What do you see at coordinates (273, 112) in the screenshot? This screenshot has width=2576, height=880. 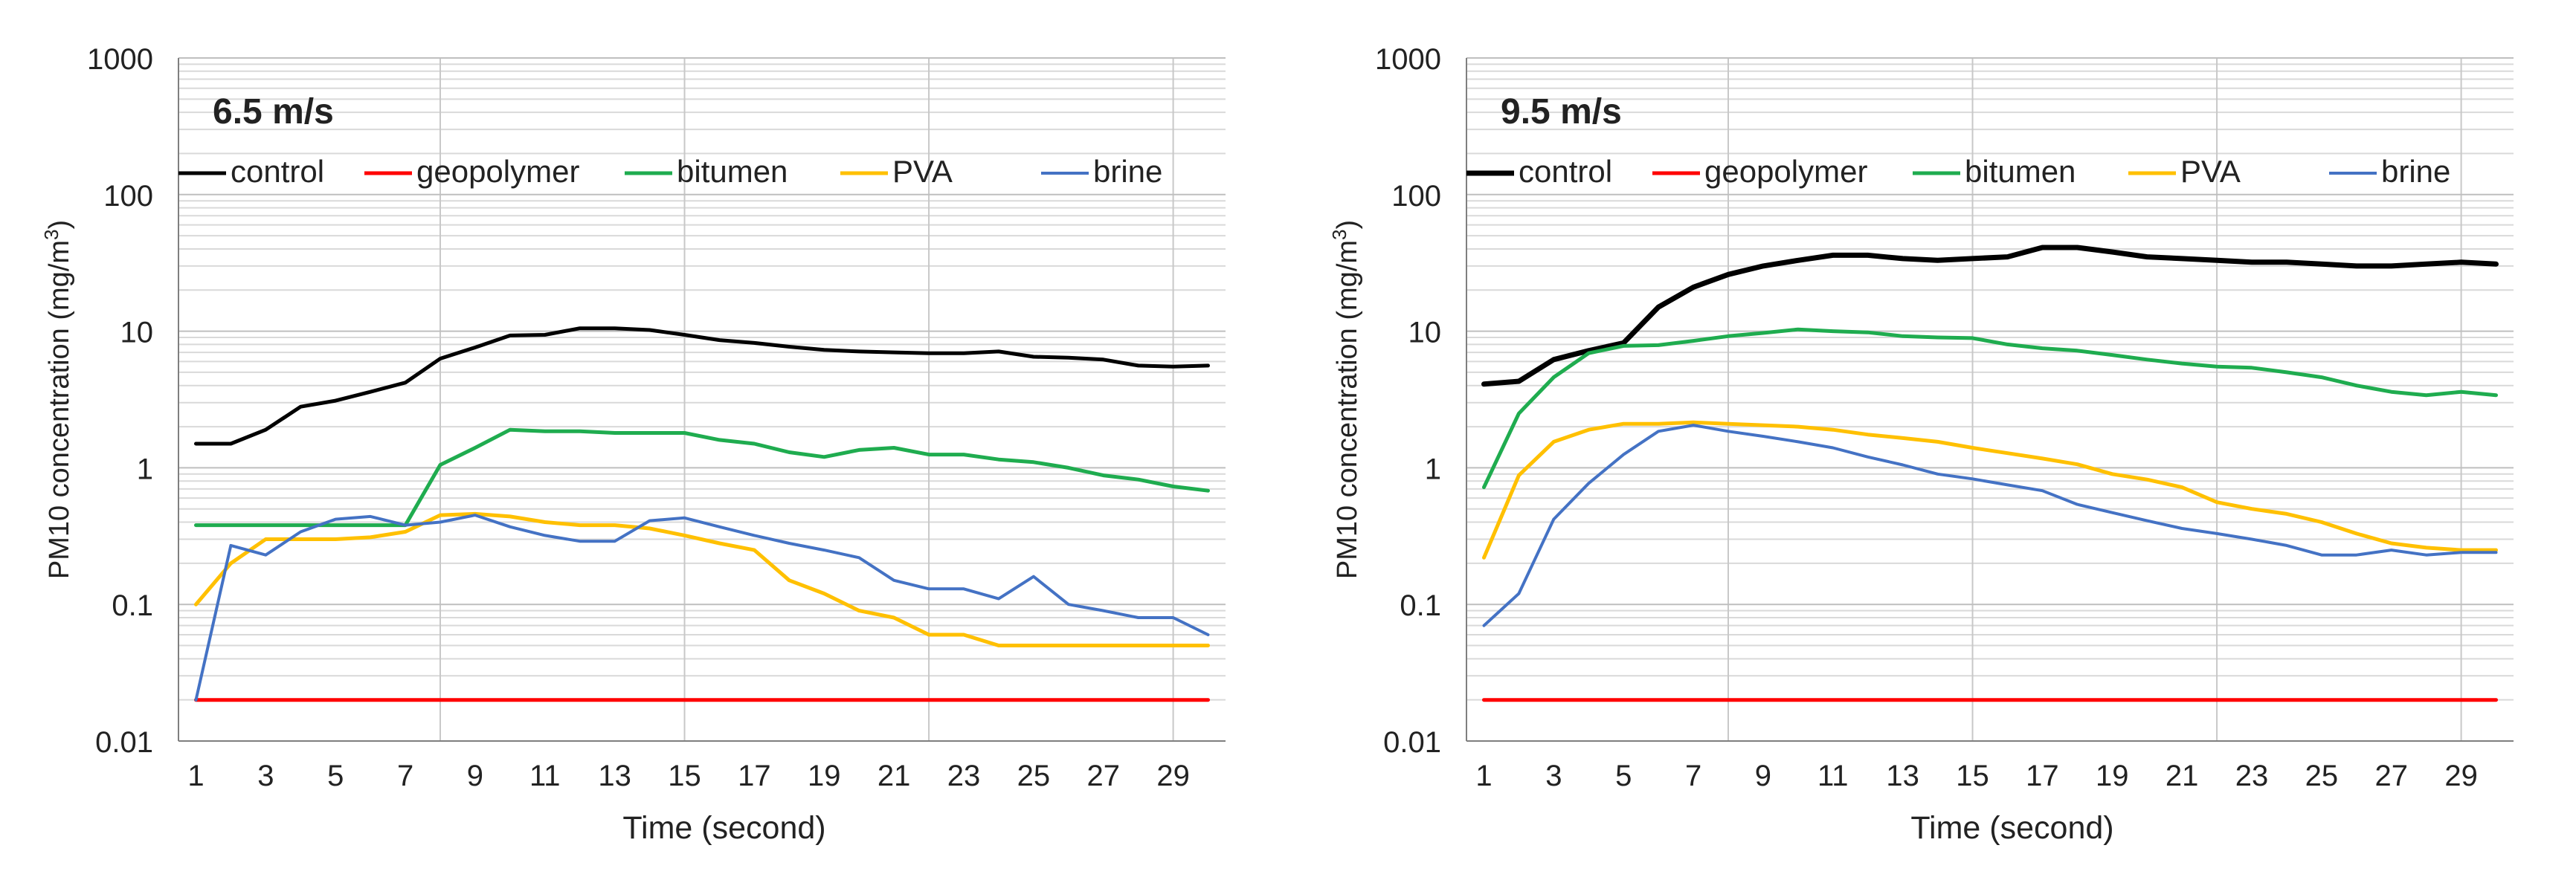 I see `chart-title: 6.5 m/s` at bounding box center [273, 112].